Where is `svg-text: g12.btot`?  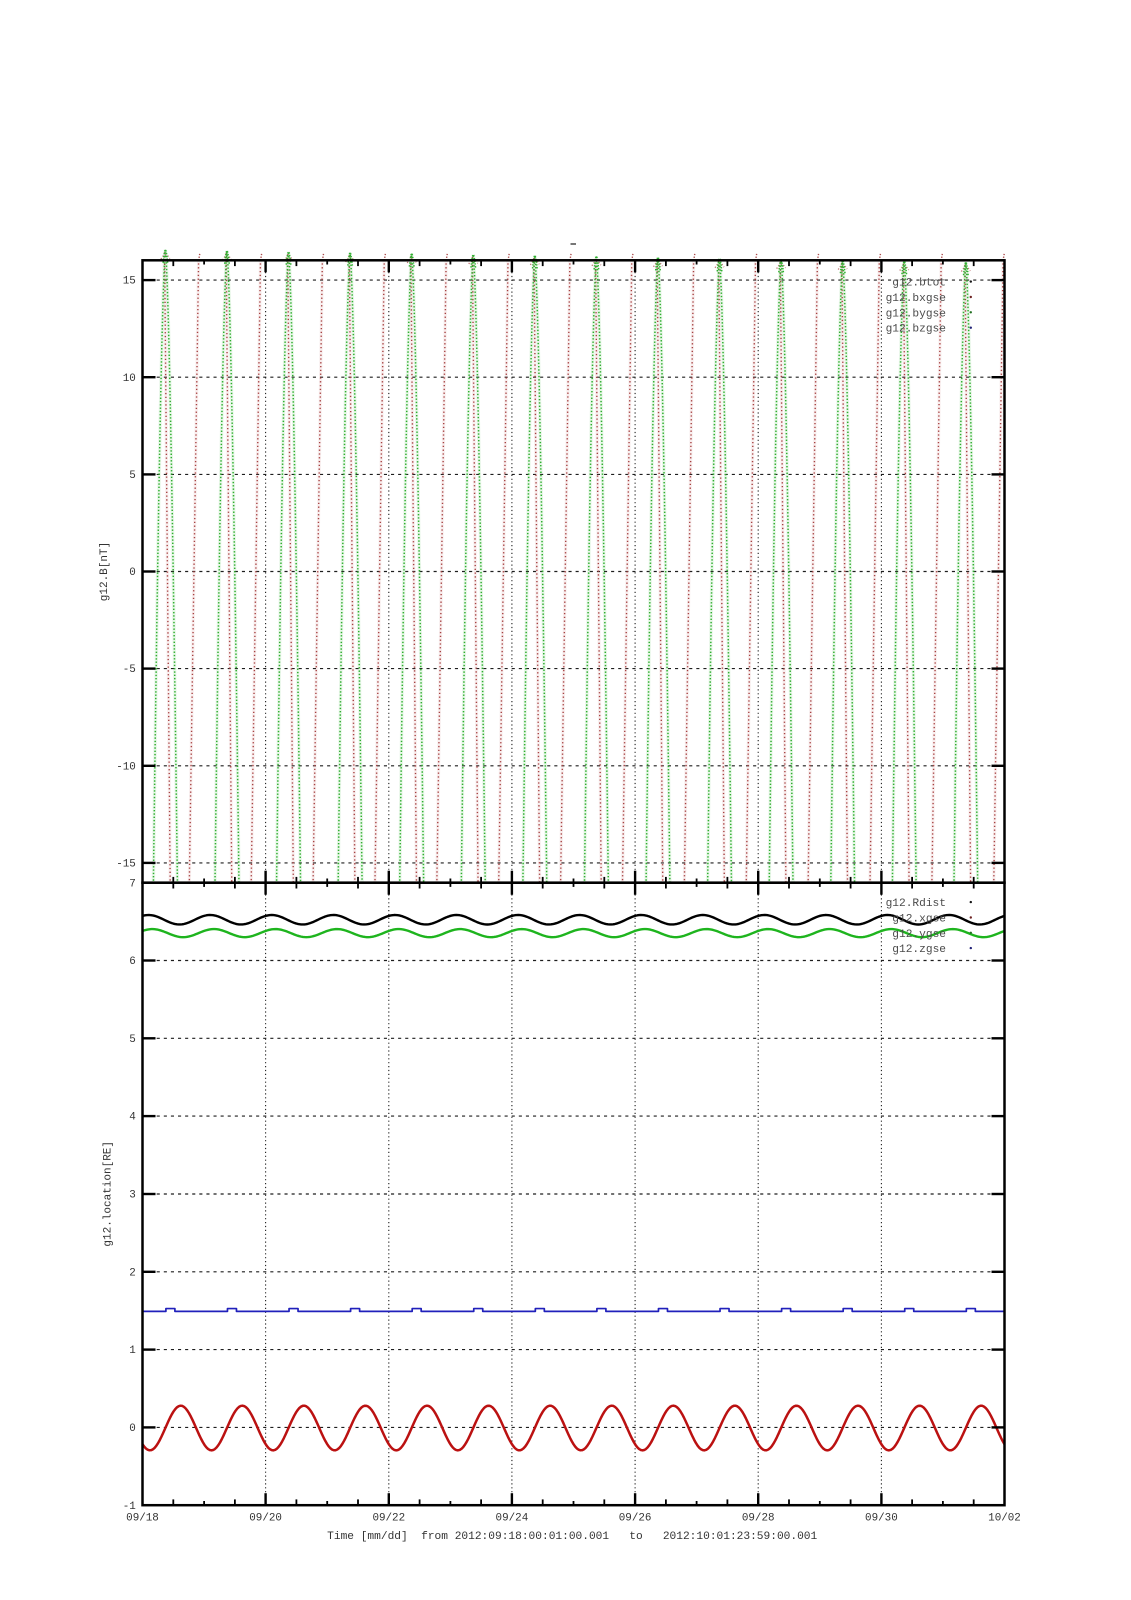 svg-text: g12.btot is located at coordinates (919, 284).